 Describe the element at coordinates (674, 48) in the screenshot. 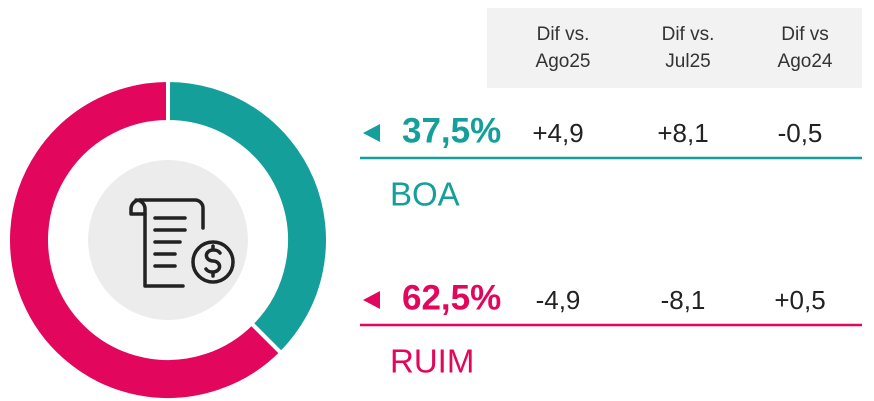

I see `header-background` at that location.